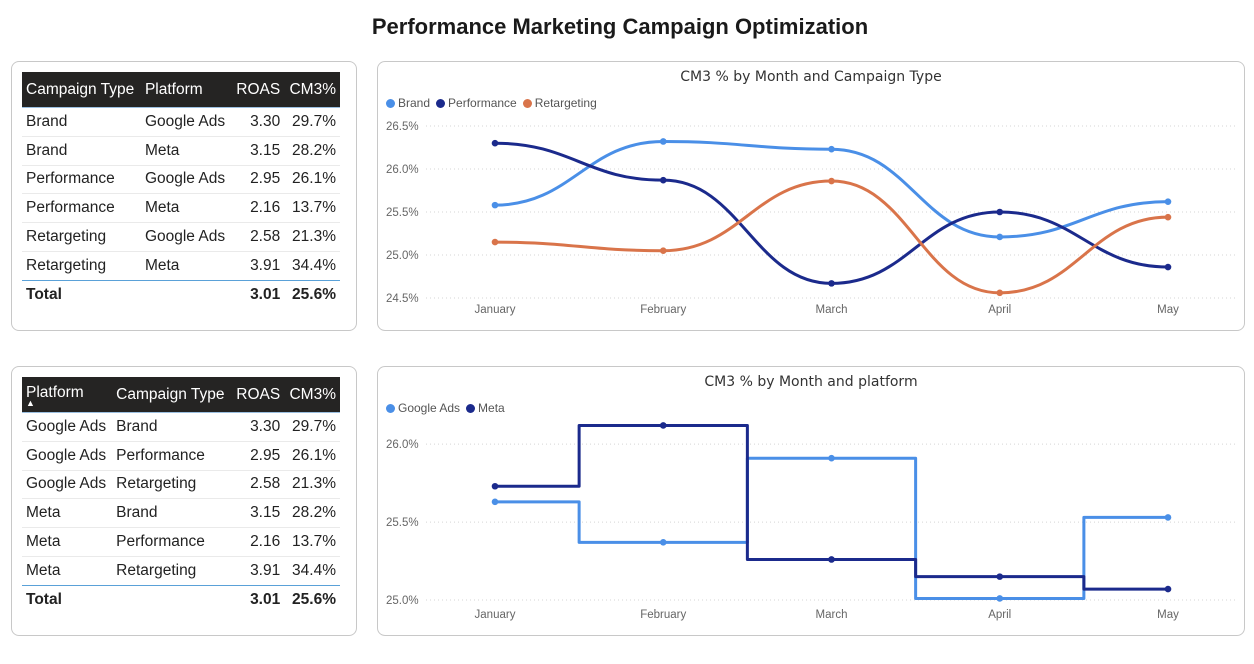  Describe the element at coordinates (312, 208) in the screenshot. I see `cell-cm3: 13.7%` at that location.